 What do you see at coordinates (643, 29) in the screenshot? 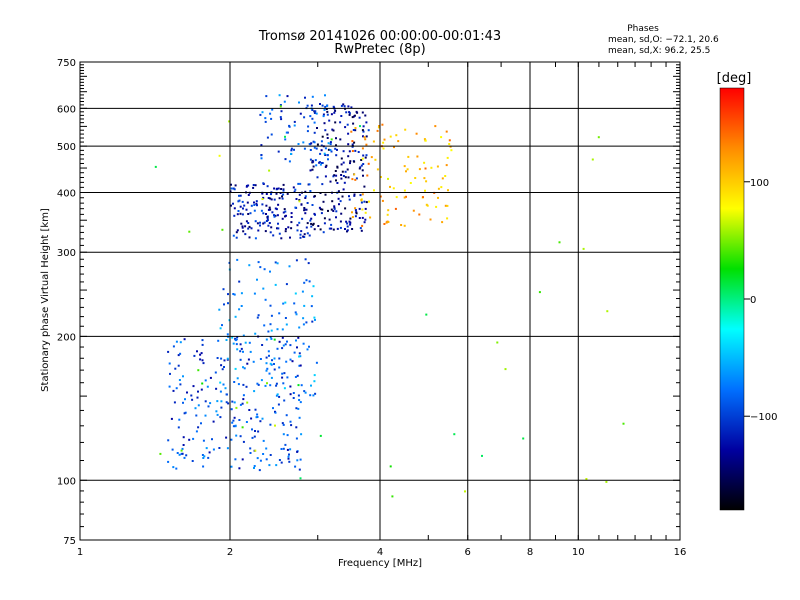
I see `stats-heading: Phases` at bounding box center [643, 29].